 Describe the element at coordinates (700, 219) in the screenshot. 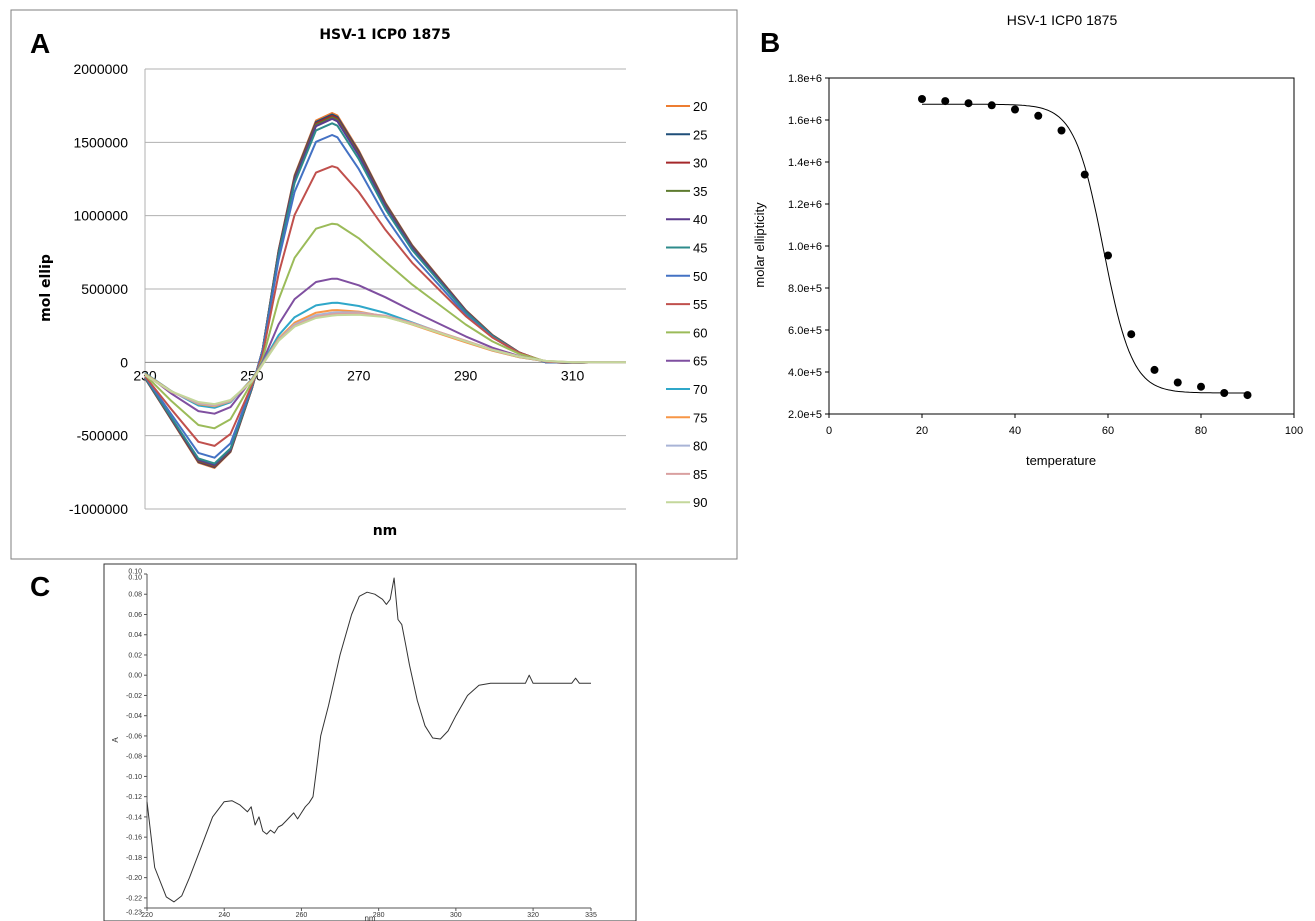

I see `legend-label-40: 40` at that location.